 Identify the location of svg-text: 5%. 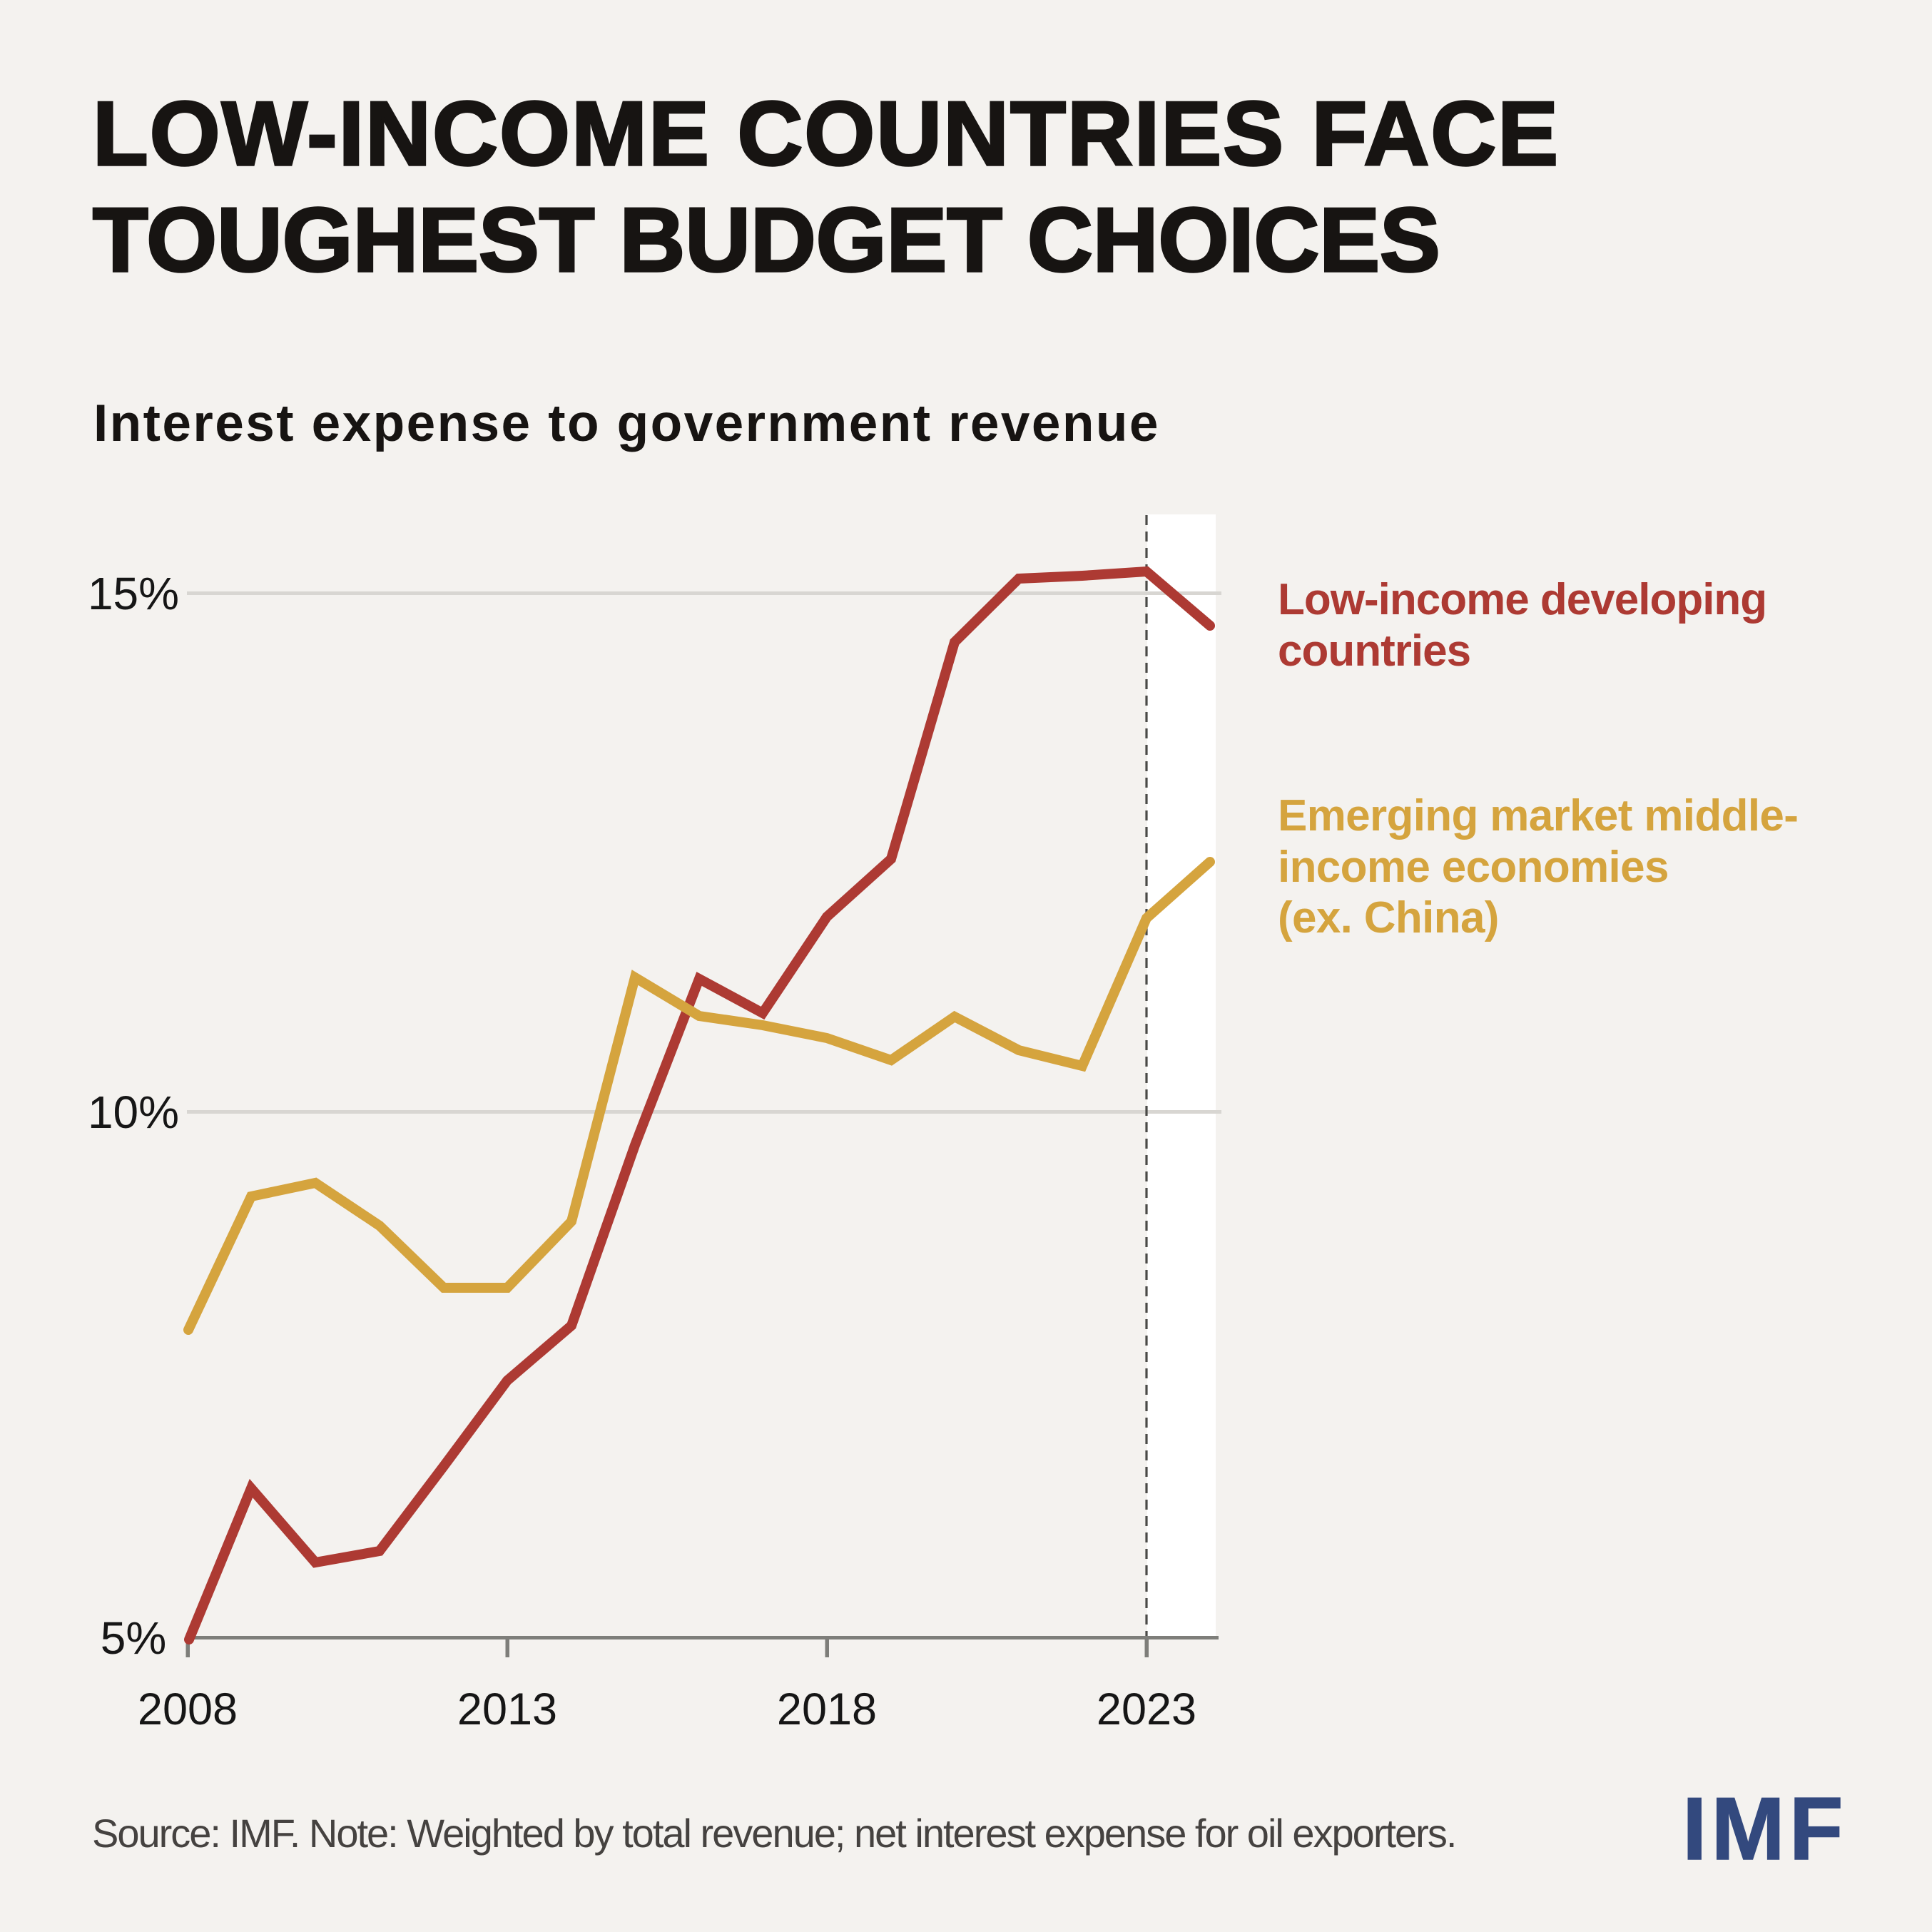
(134, 1638).